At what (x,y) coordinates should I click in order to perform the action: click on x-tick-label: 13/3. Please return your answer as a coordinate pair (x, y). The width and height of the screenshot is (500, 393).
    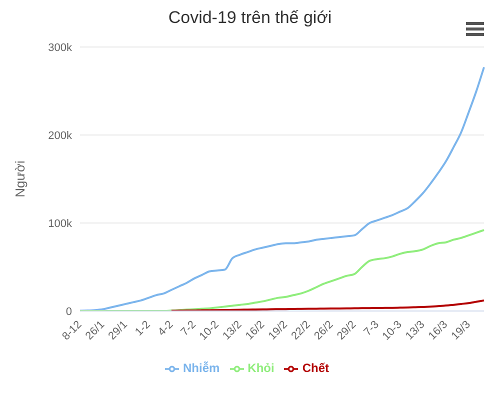
    Looking at the image, I should click on (416, 330).